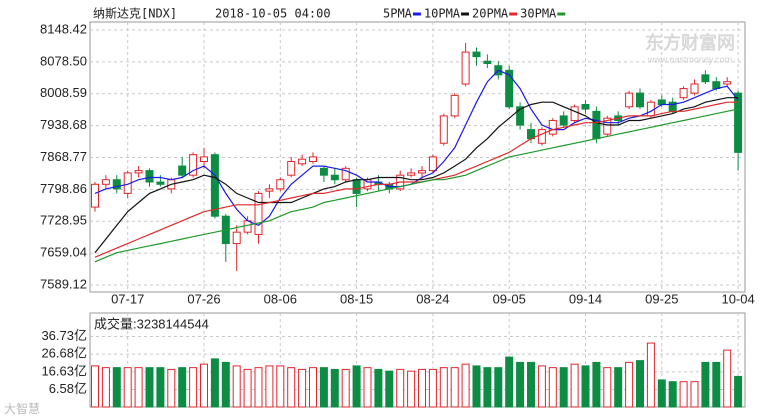 Image resolution: width=767 pixels, height=420 pixels. Describe the element at coordinates (63, 252) in the screenshot. I see `y-tick-label: 7659.04` at that location.